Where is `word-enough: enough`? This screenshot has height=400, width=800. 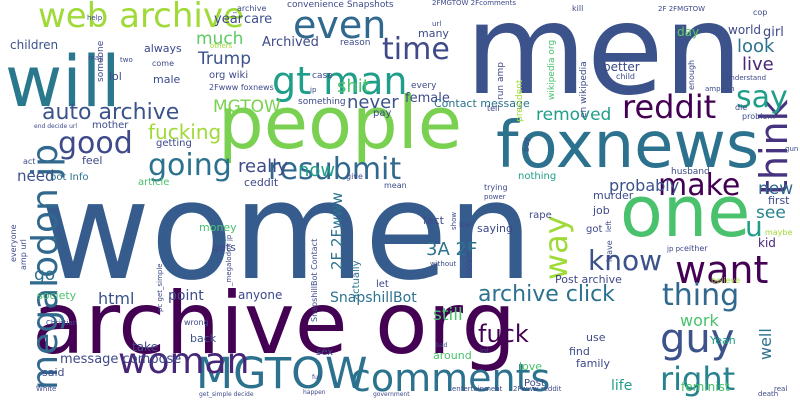 word-enough: enough is located at coordinates (691, 74).